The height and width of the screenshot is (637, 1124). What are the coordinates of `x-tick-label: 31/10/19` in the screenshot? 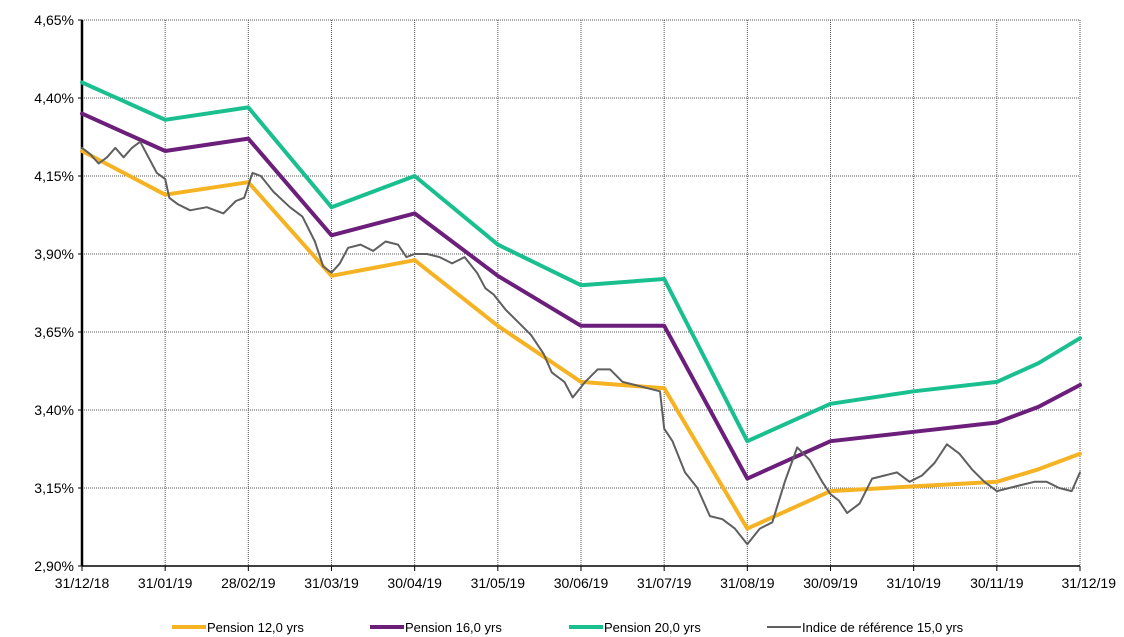 It's located at (913, 583).